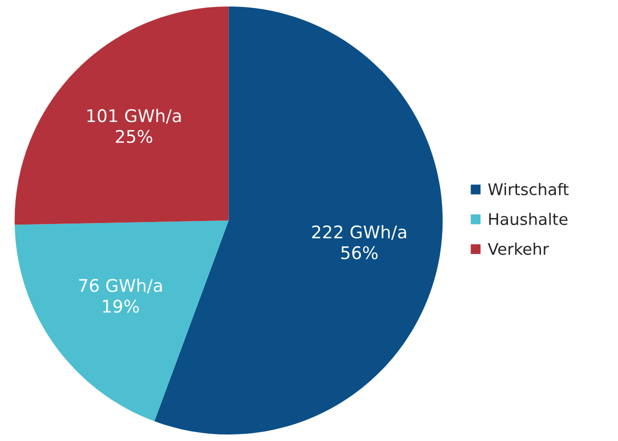 This screenshot has width=618, height=441. I want to click on data-label: 101 GWh/a 25%, so click(134, 126).